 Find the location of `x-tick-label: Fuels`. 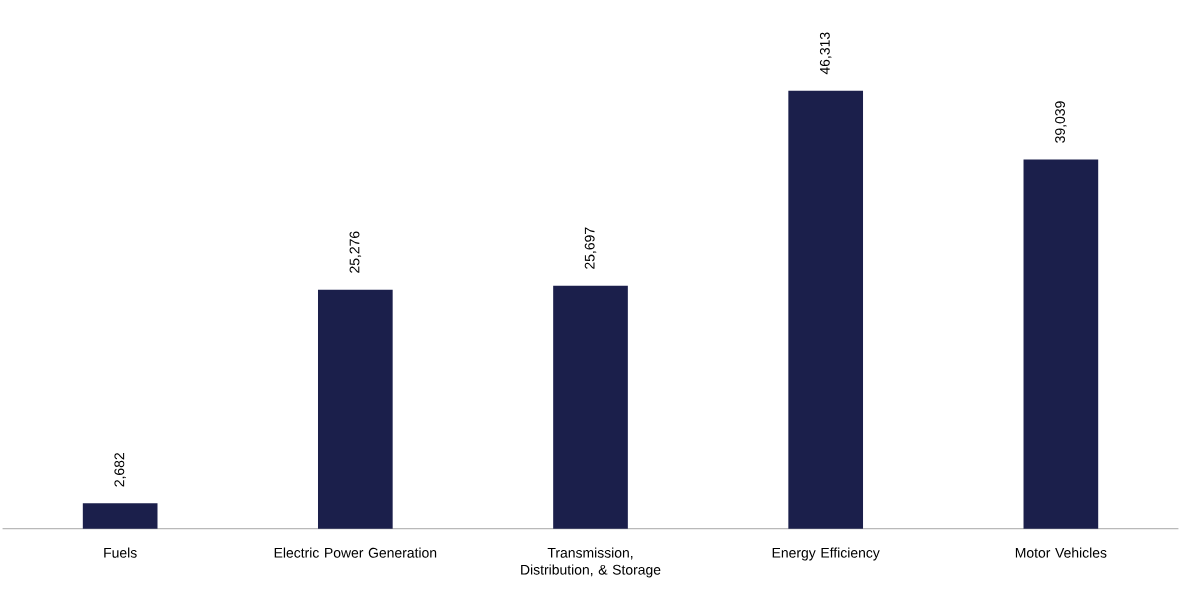

x-tick-label: Fuels is located at coordinates (120, 552).